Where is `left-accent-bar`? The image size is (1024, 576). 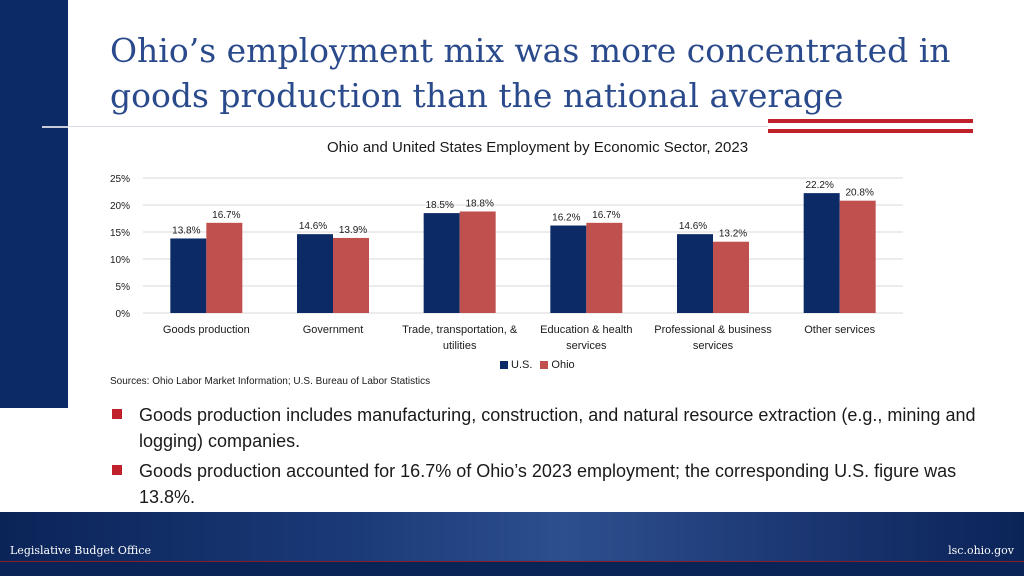 left-accent-bar is located at coordinates (34, 204).